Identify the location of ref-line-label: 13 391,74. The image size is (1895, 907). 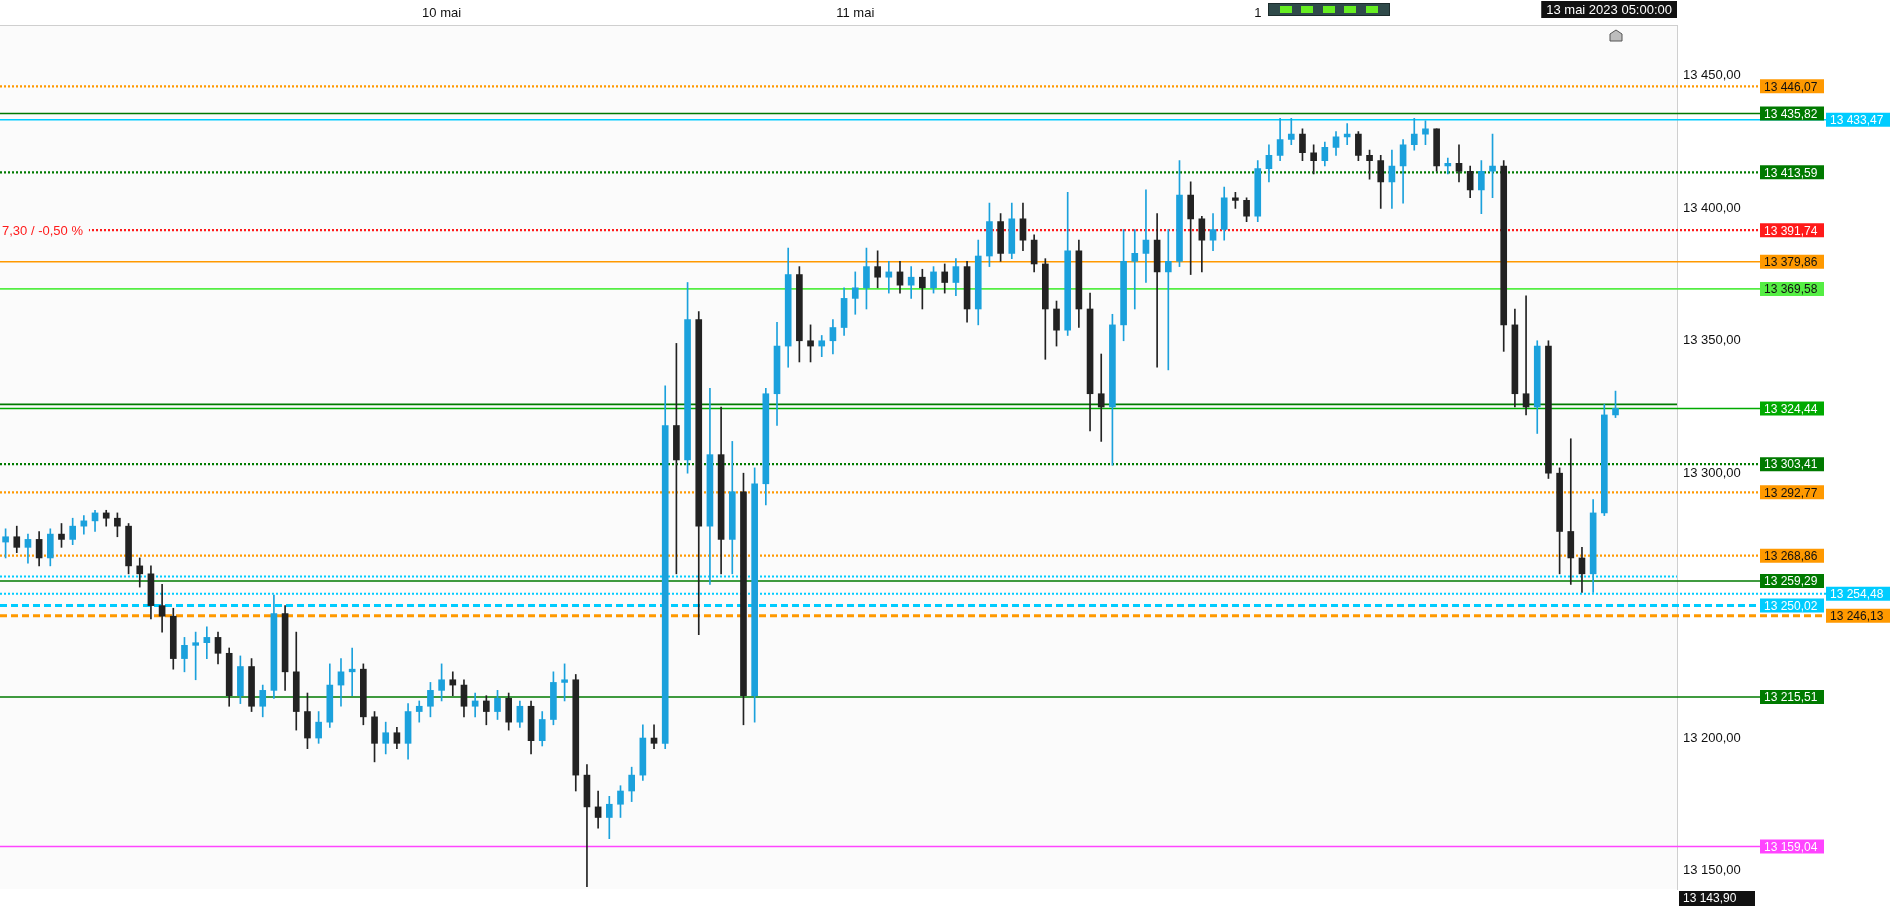
(1791, 230).